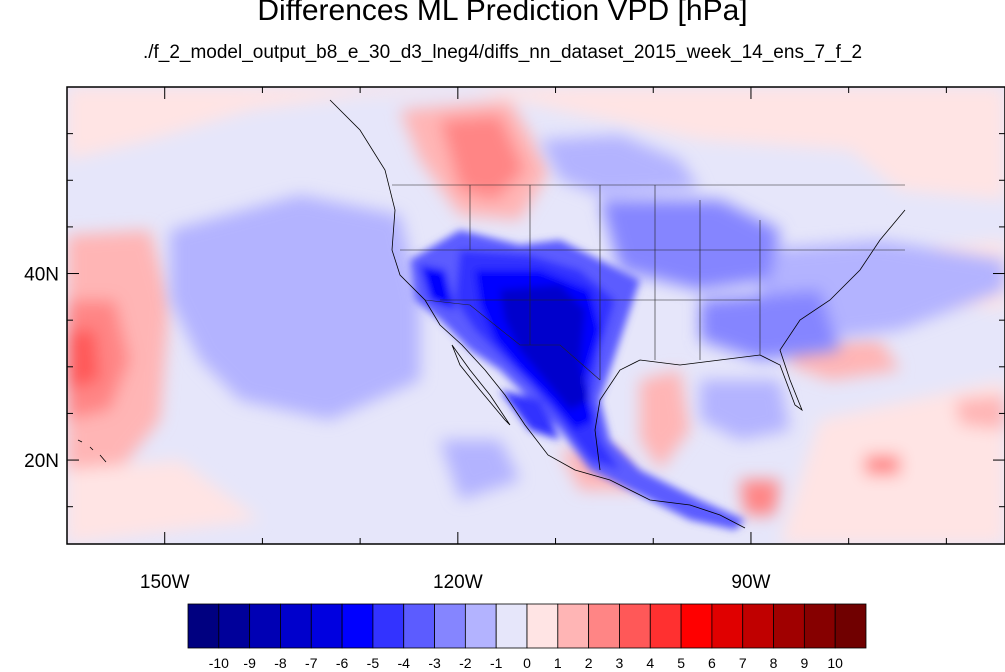 The height and width of the screenshot is (672, 1005). I want to click on colorbar-label: 1, so click(558, 663).